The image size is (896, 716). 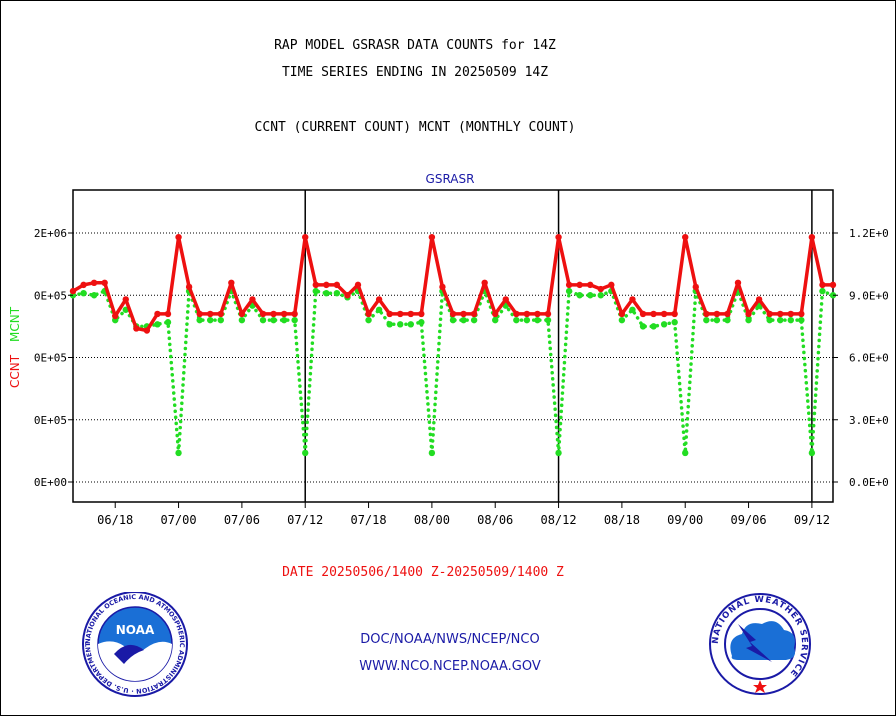 I want to click on y-tick-label-left: 0E+05, so click(x=50, y=420).